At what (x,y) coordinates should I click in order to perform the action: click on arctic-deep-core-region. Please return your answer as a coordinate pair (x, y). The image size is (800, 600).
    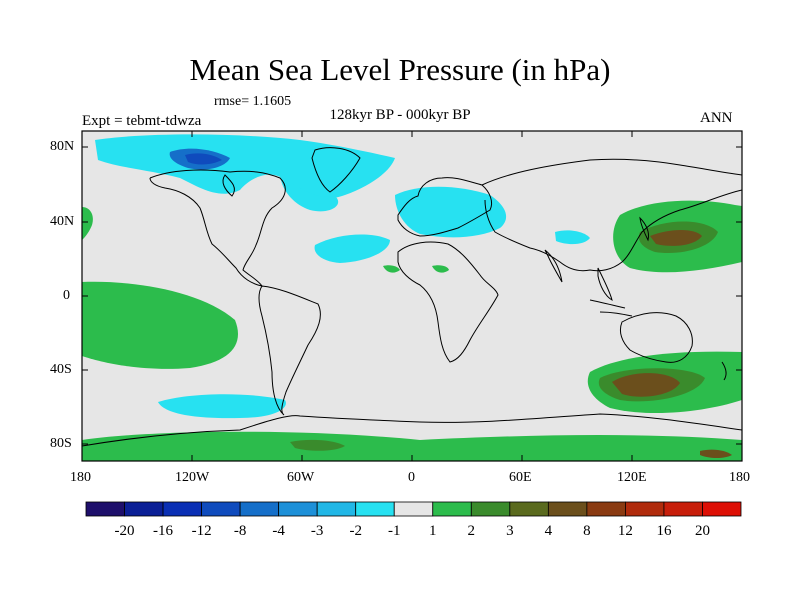
    Looking at the image, I should click on (203, 159).